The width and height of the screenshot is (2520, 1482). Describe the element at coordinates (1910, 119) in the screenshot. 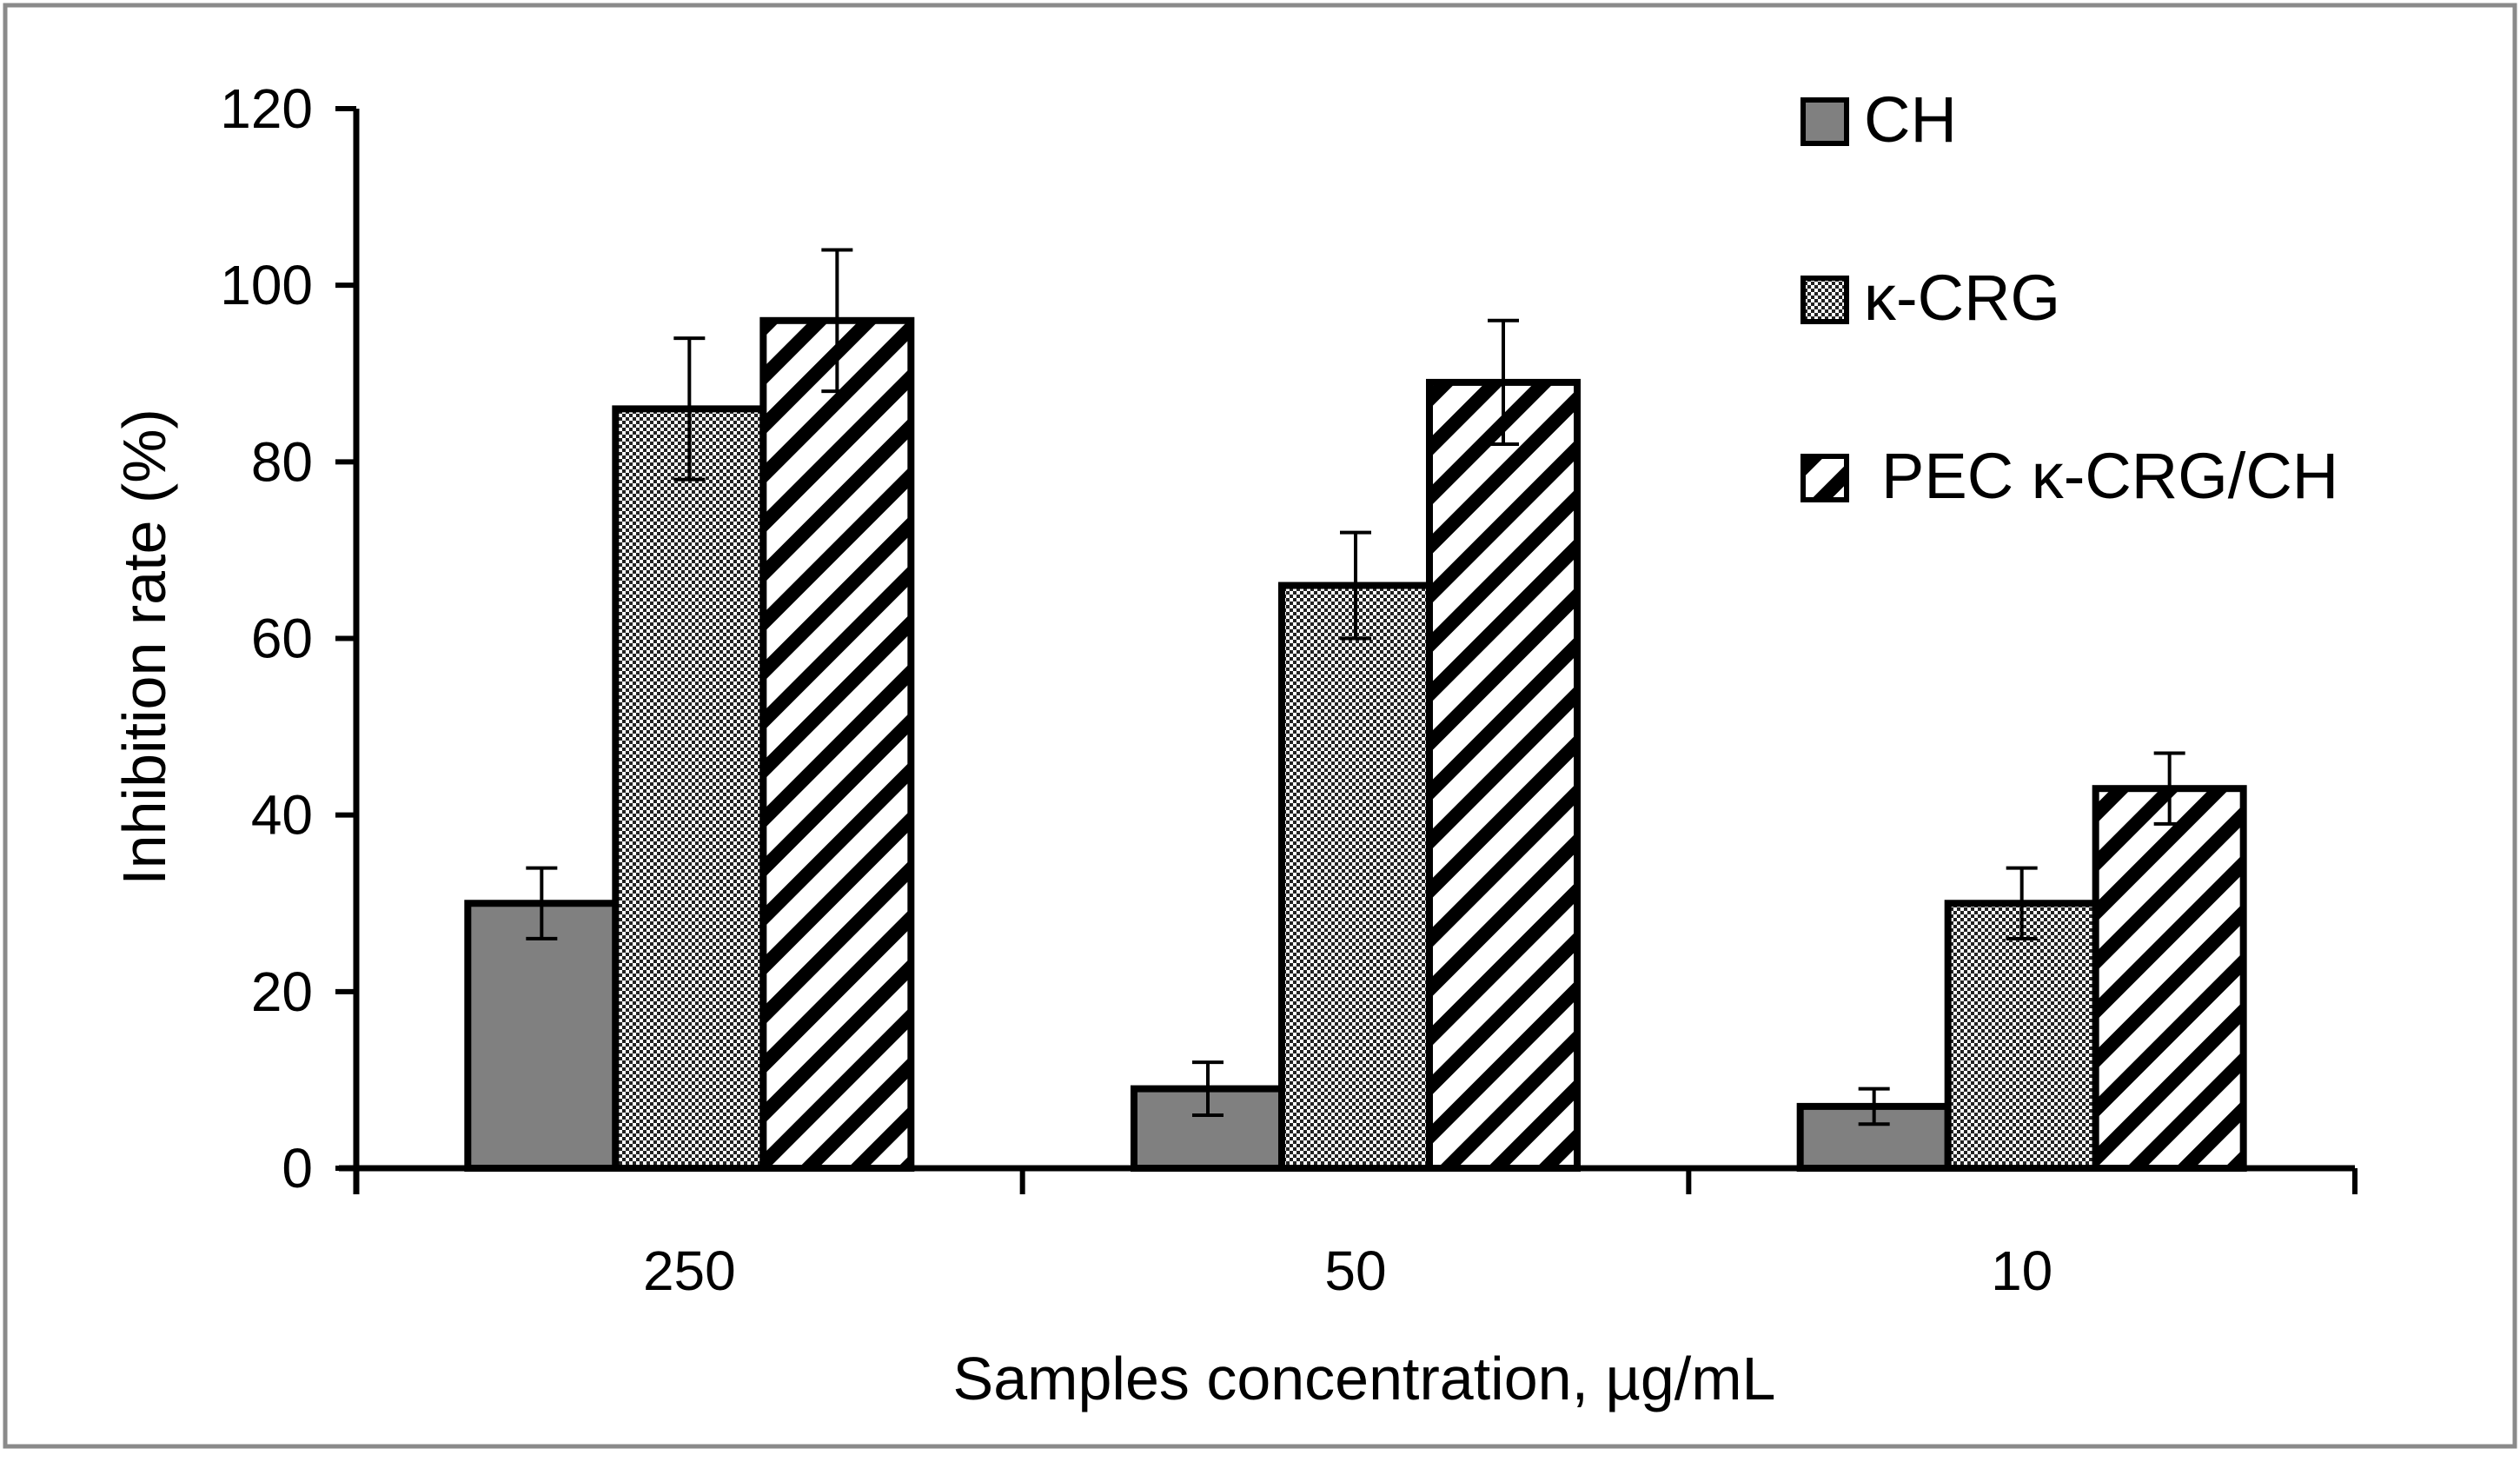

I see `legend-label: CH` at that location.